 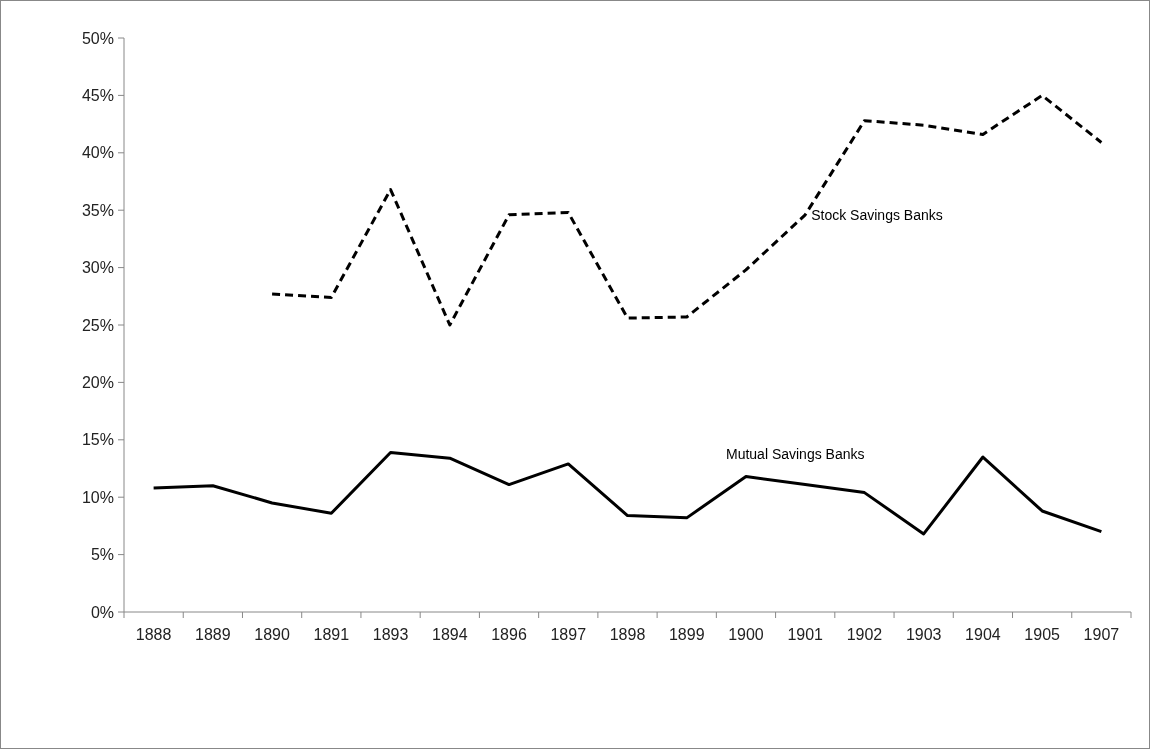 I want to click on x-tick-label: 1891, so click(x=331, y=634).